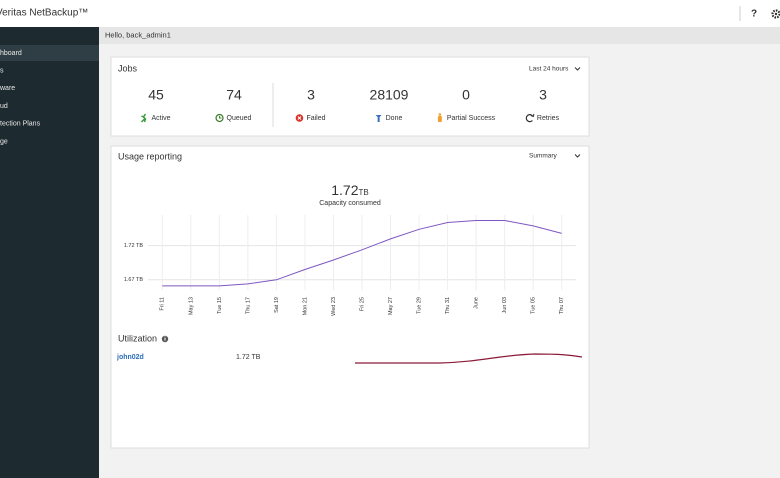  Describe the element at coordinates (439, 35) in the screenshot. I see `greeting-bar` at that location.